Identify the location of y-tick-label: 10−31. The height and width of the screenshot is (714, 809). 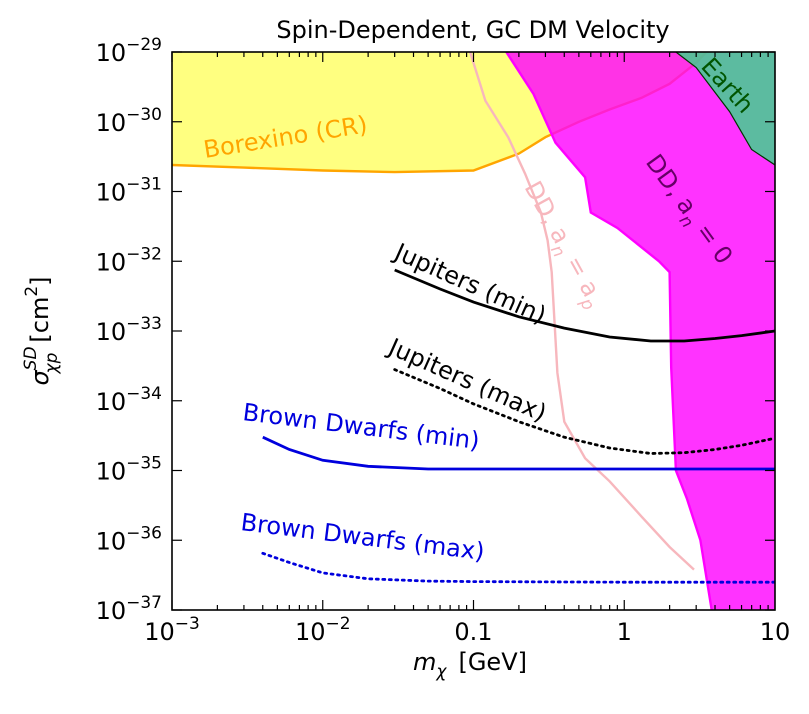
(129, 191).